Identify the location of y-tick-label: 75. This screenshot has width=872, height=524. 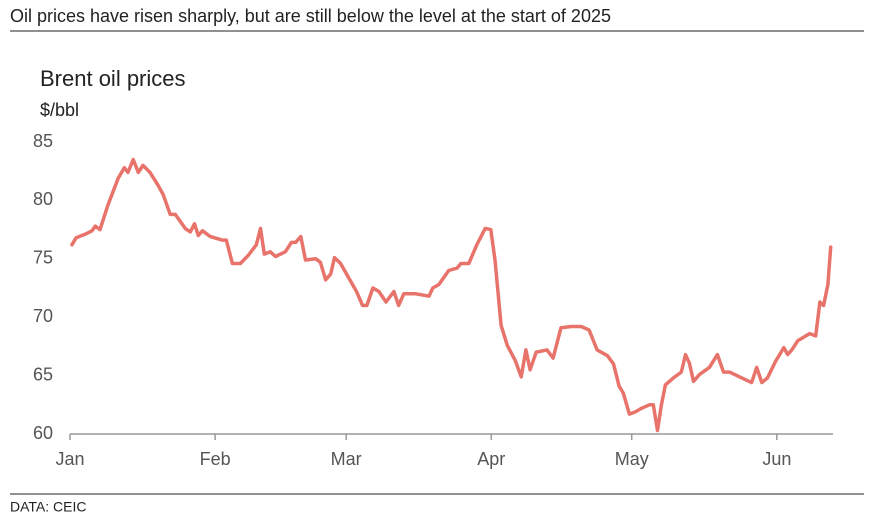
(43, 258).